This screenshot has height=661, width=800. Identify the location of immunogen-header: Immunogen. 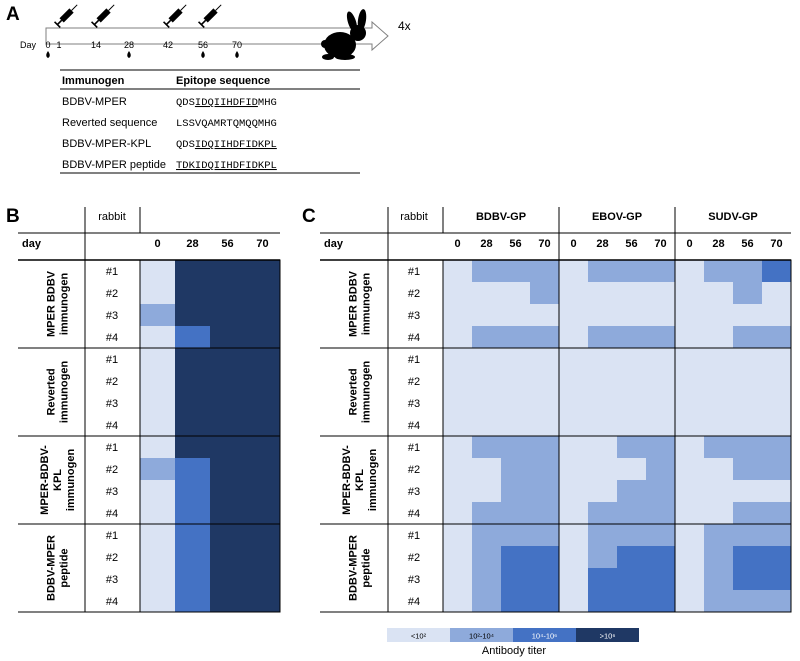
(93, 81).